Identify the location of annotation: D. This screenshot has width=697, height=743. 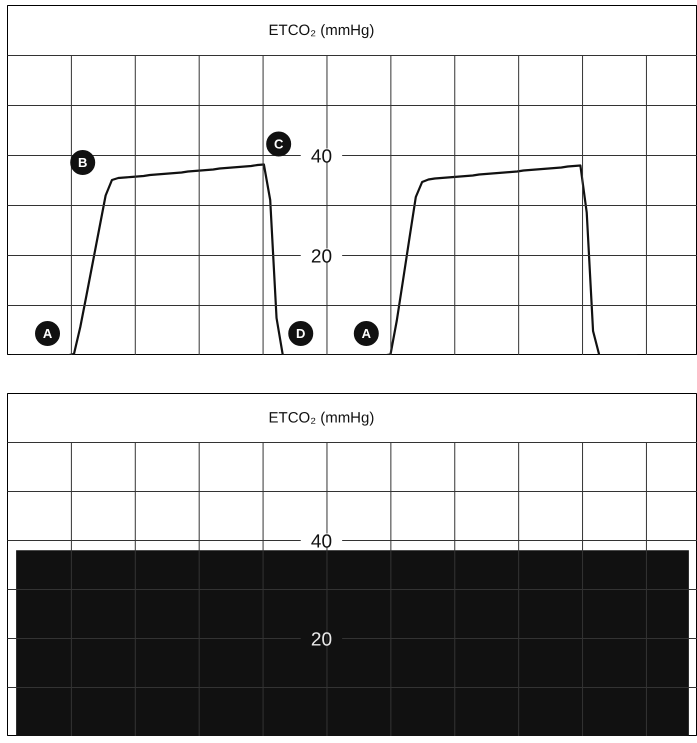
(301, 333).